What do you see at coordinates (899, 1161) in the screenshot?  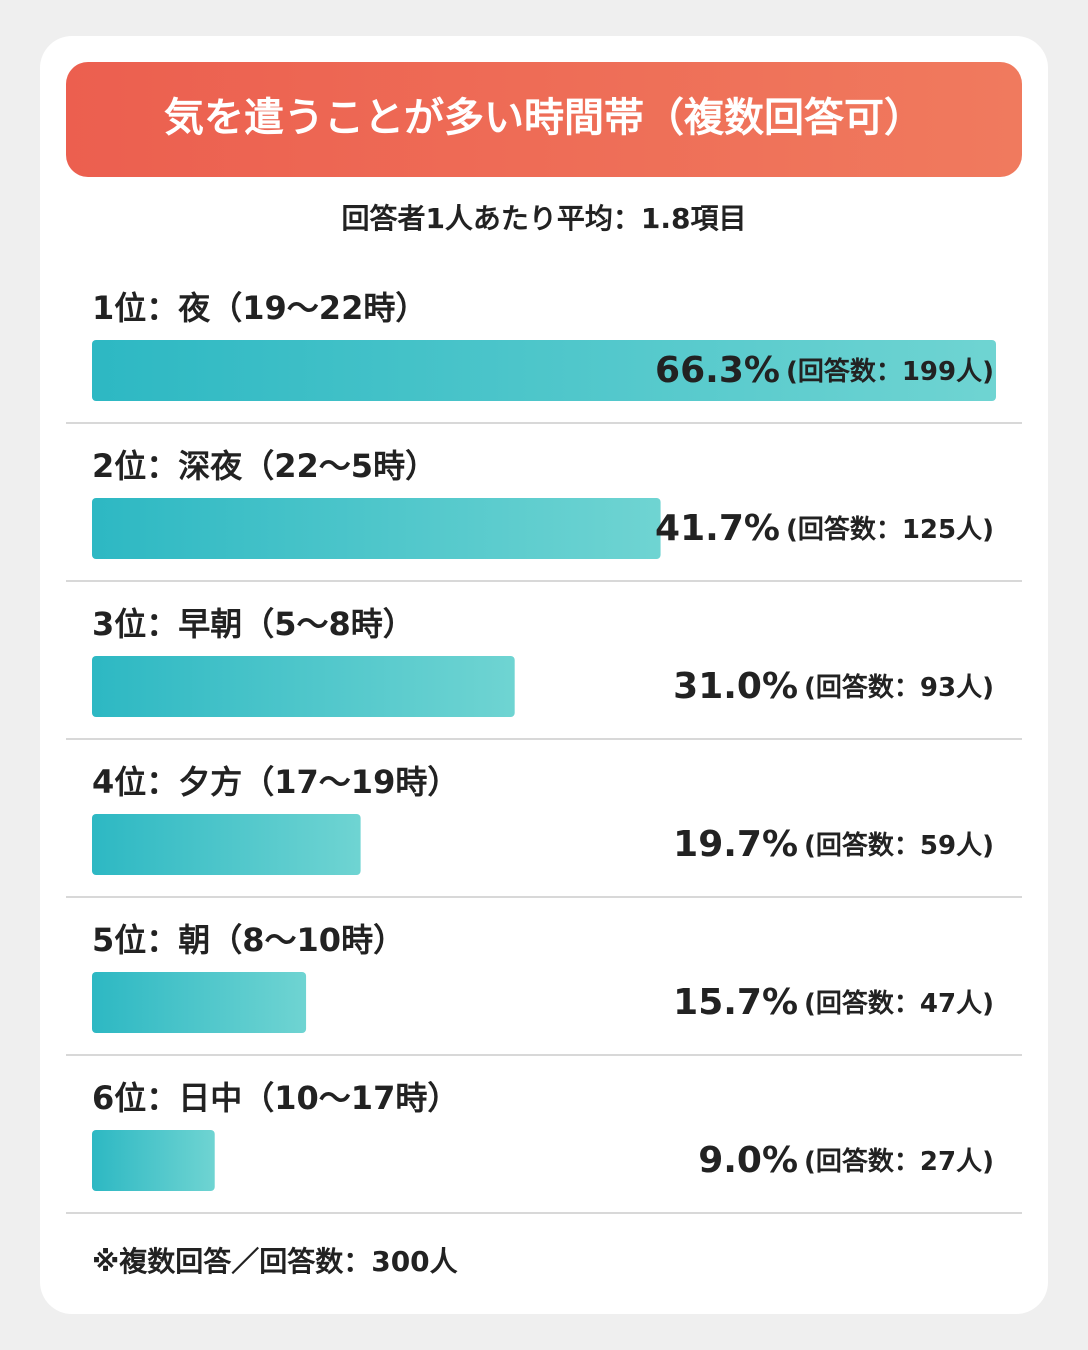 I see `count-label: (回答数：27人)` at bounding box center [899, 1161].